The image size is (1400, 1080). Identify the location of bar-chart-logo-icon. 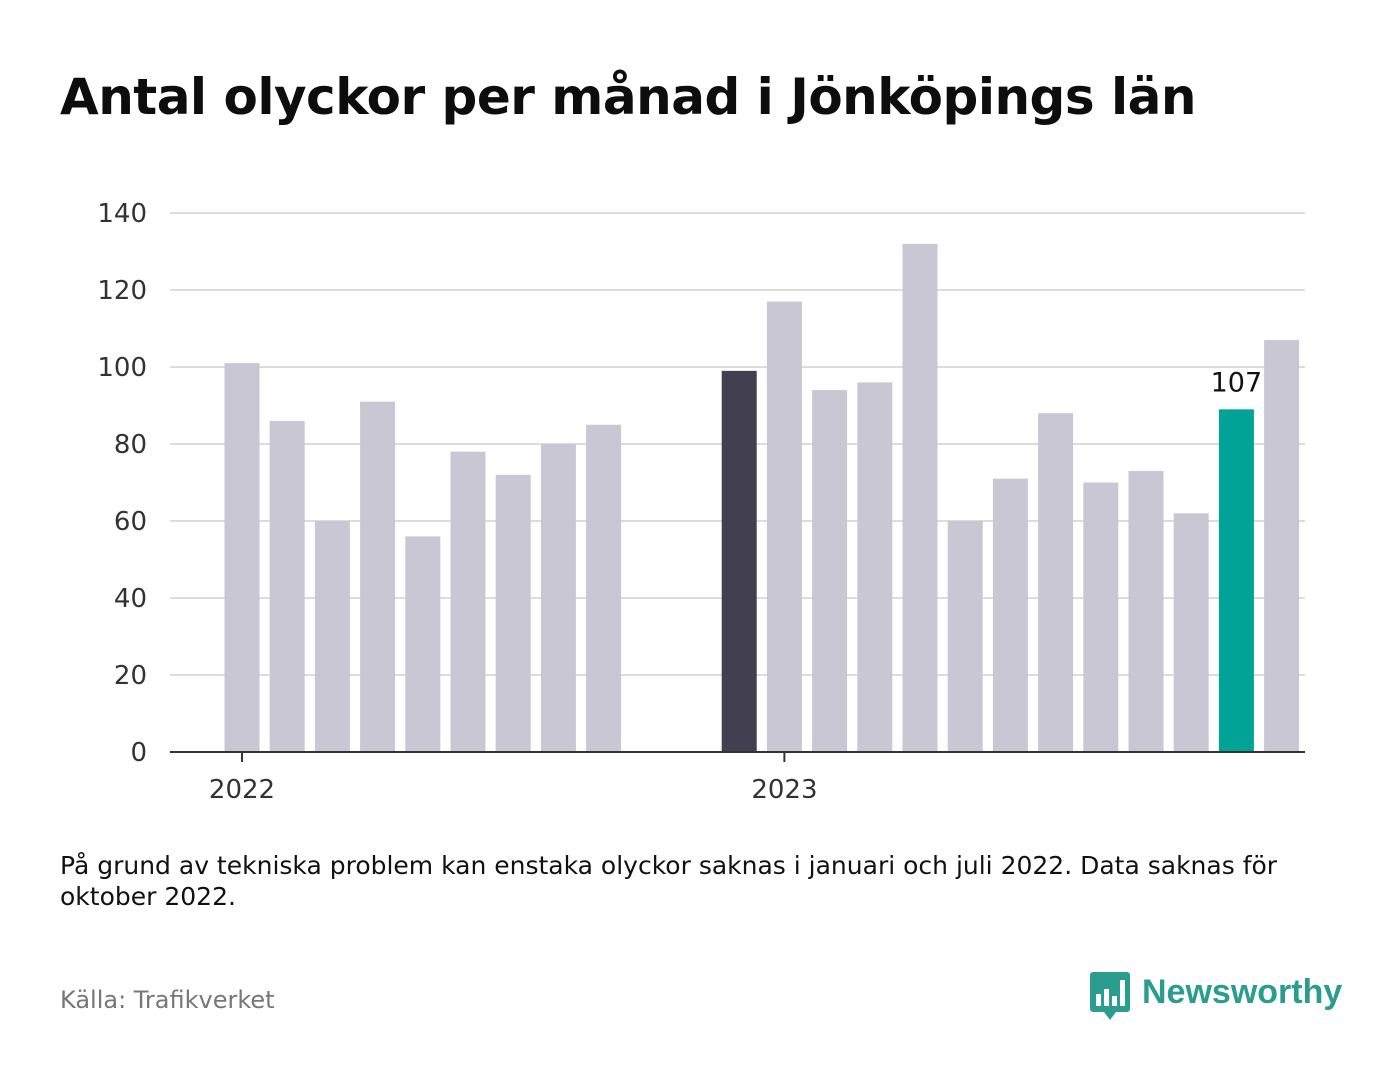
(1110, 996).